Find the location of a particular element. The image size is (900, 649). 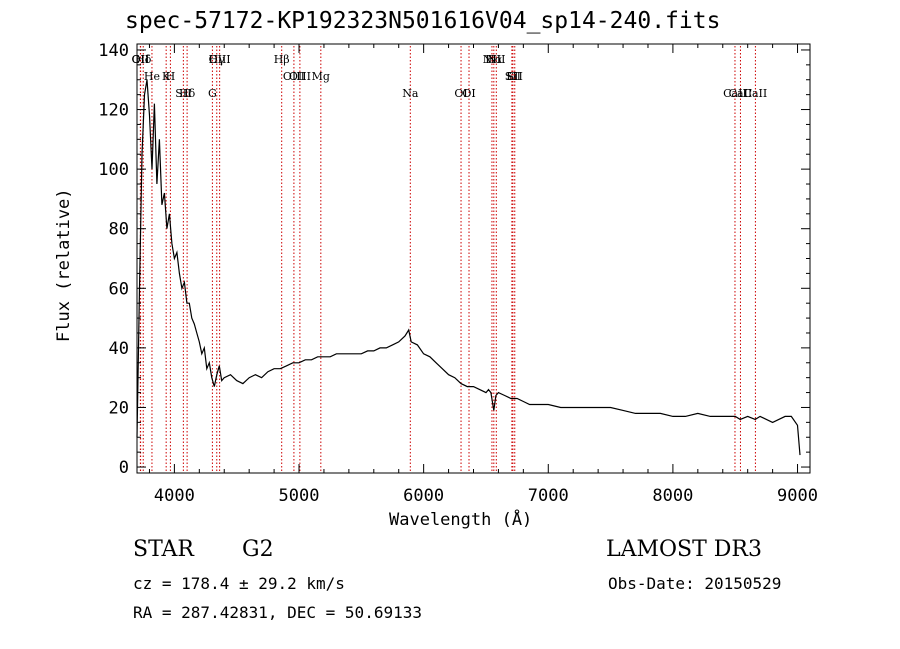

object-subclass: G2 is located at coordinates (258, 549).